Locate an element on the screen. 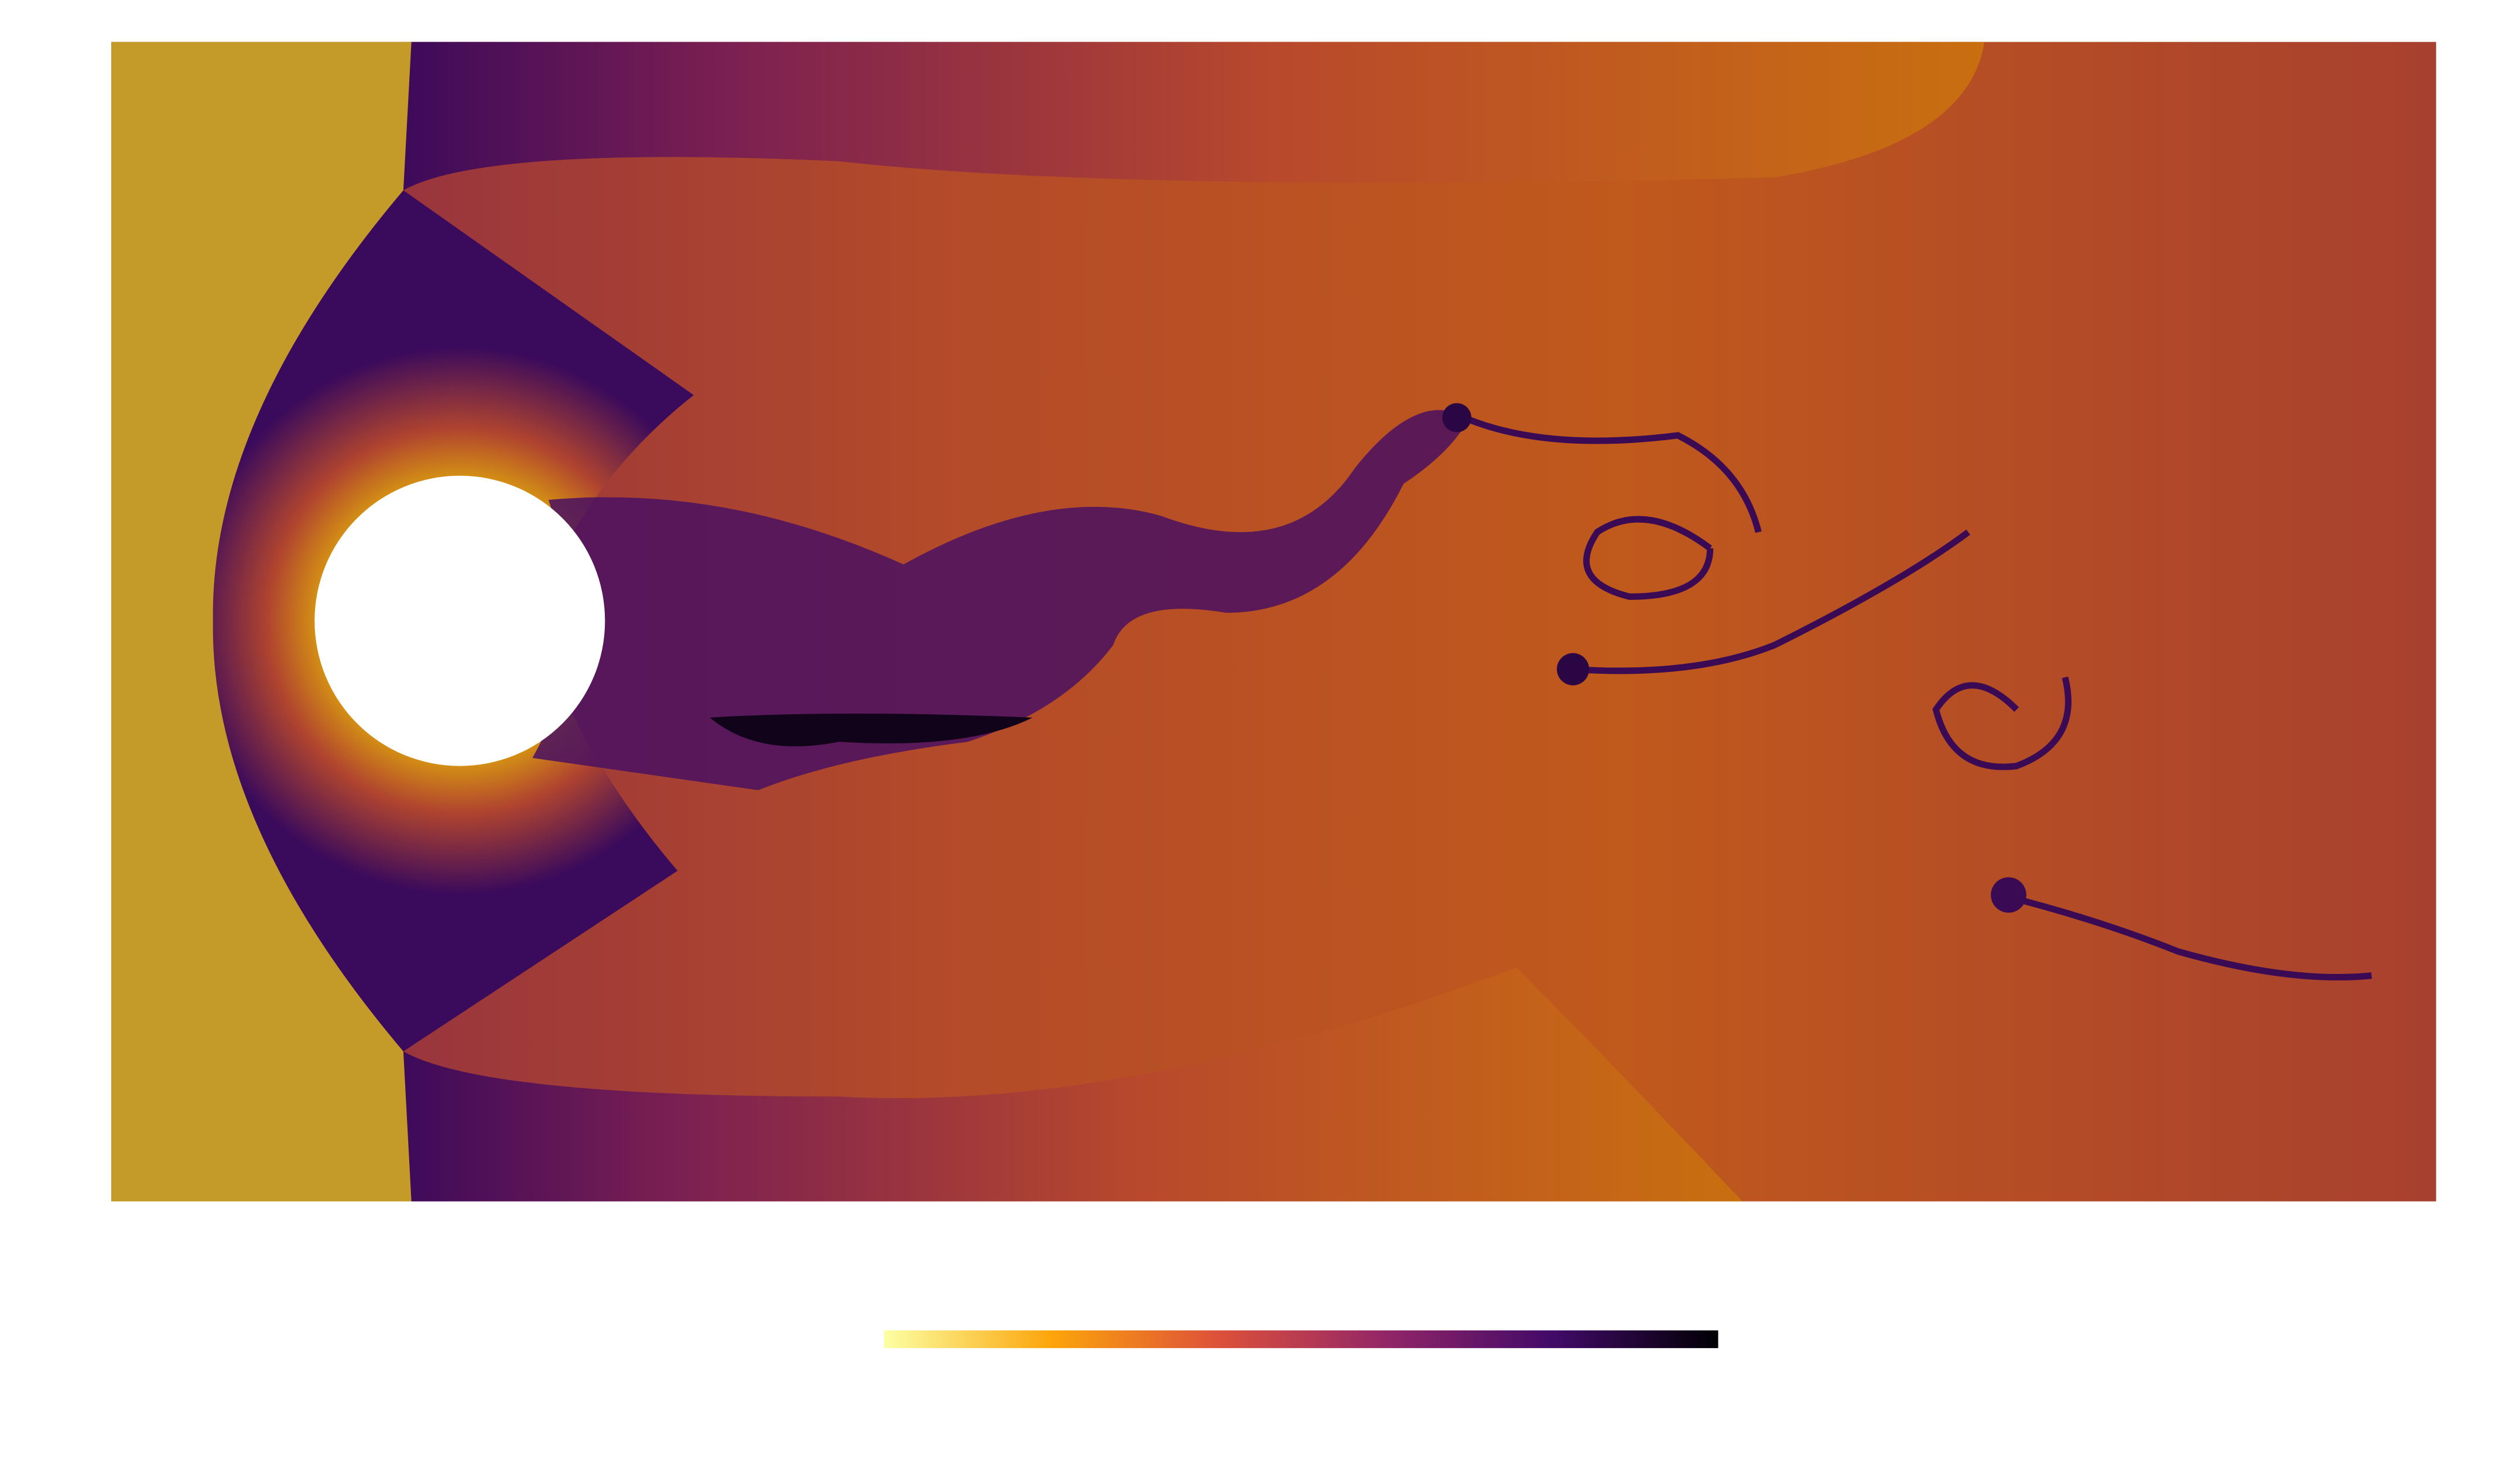 This screenshot has height=1461, width=2520. freestream is located at coordinates (261, 622).